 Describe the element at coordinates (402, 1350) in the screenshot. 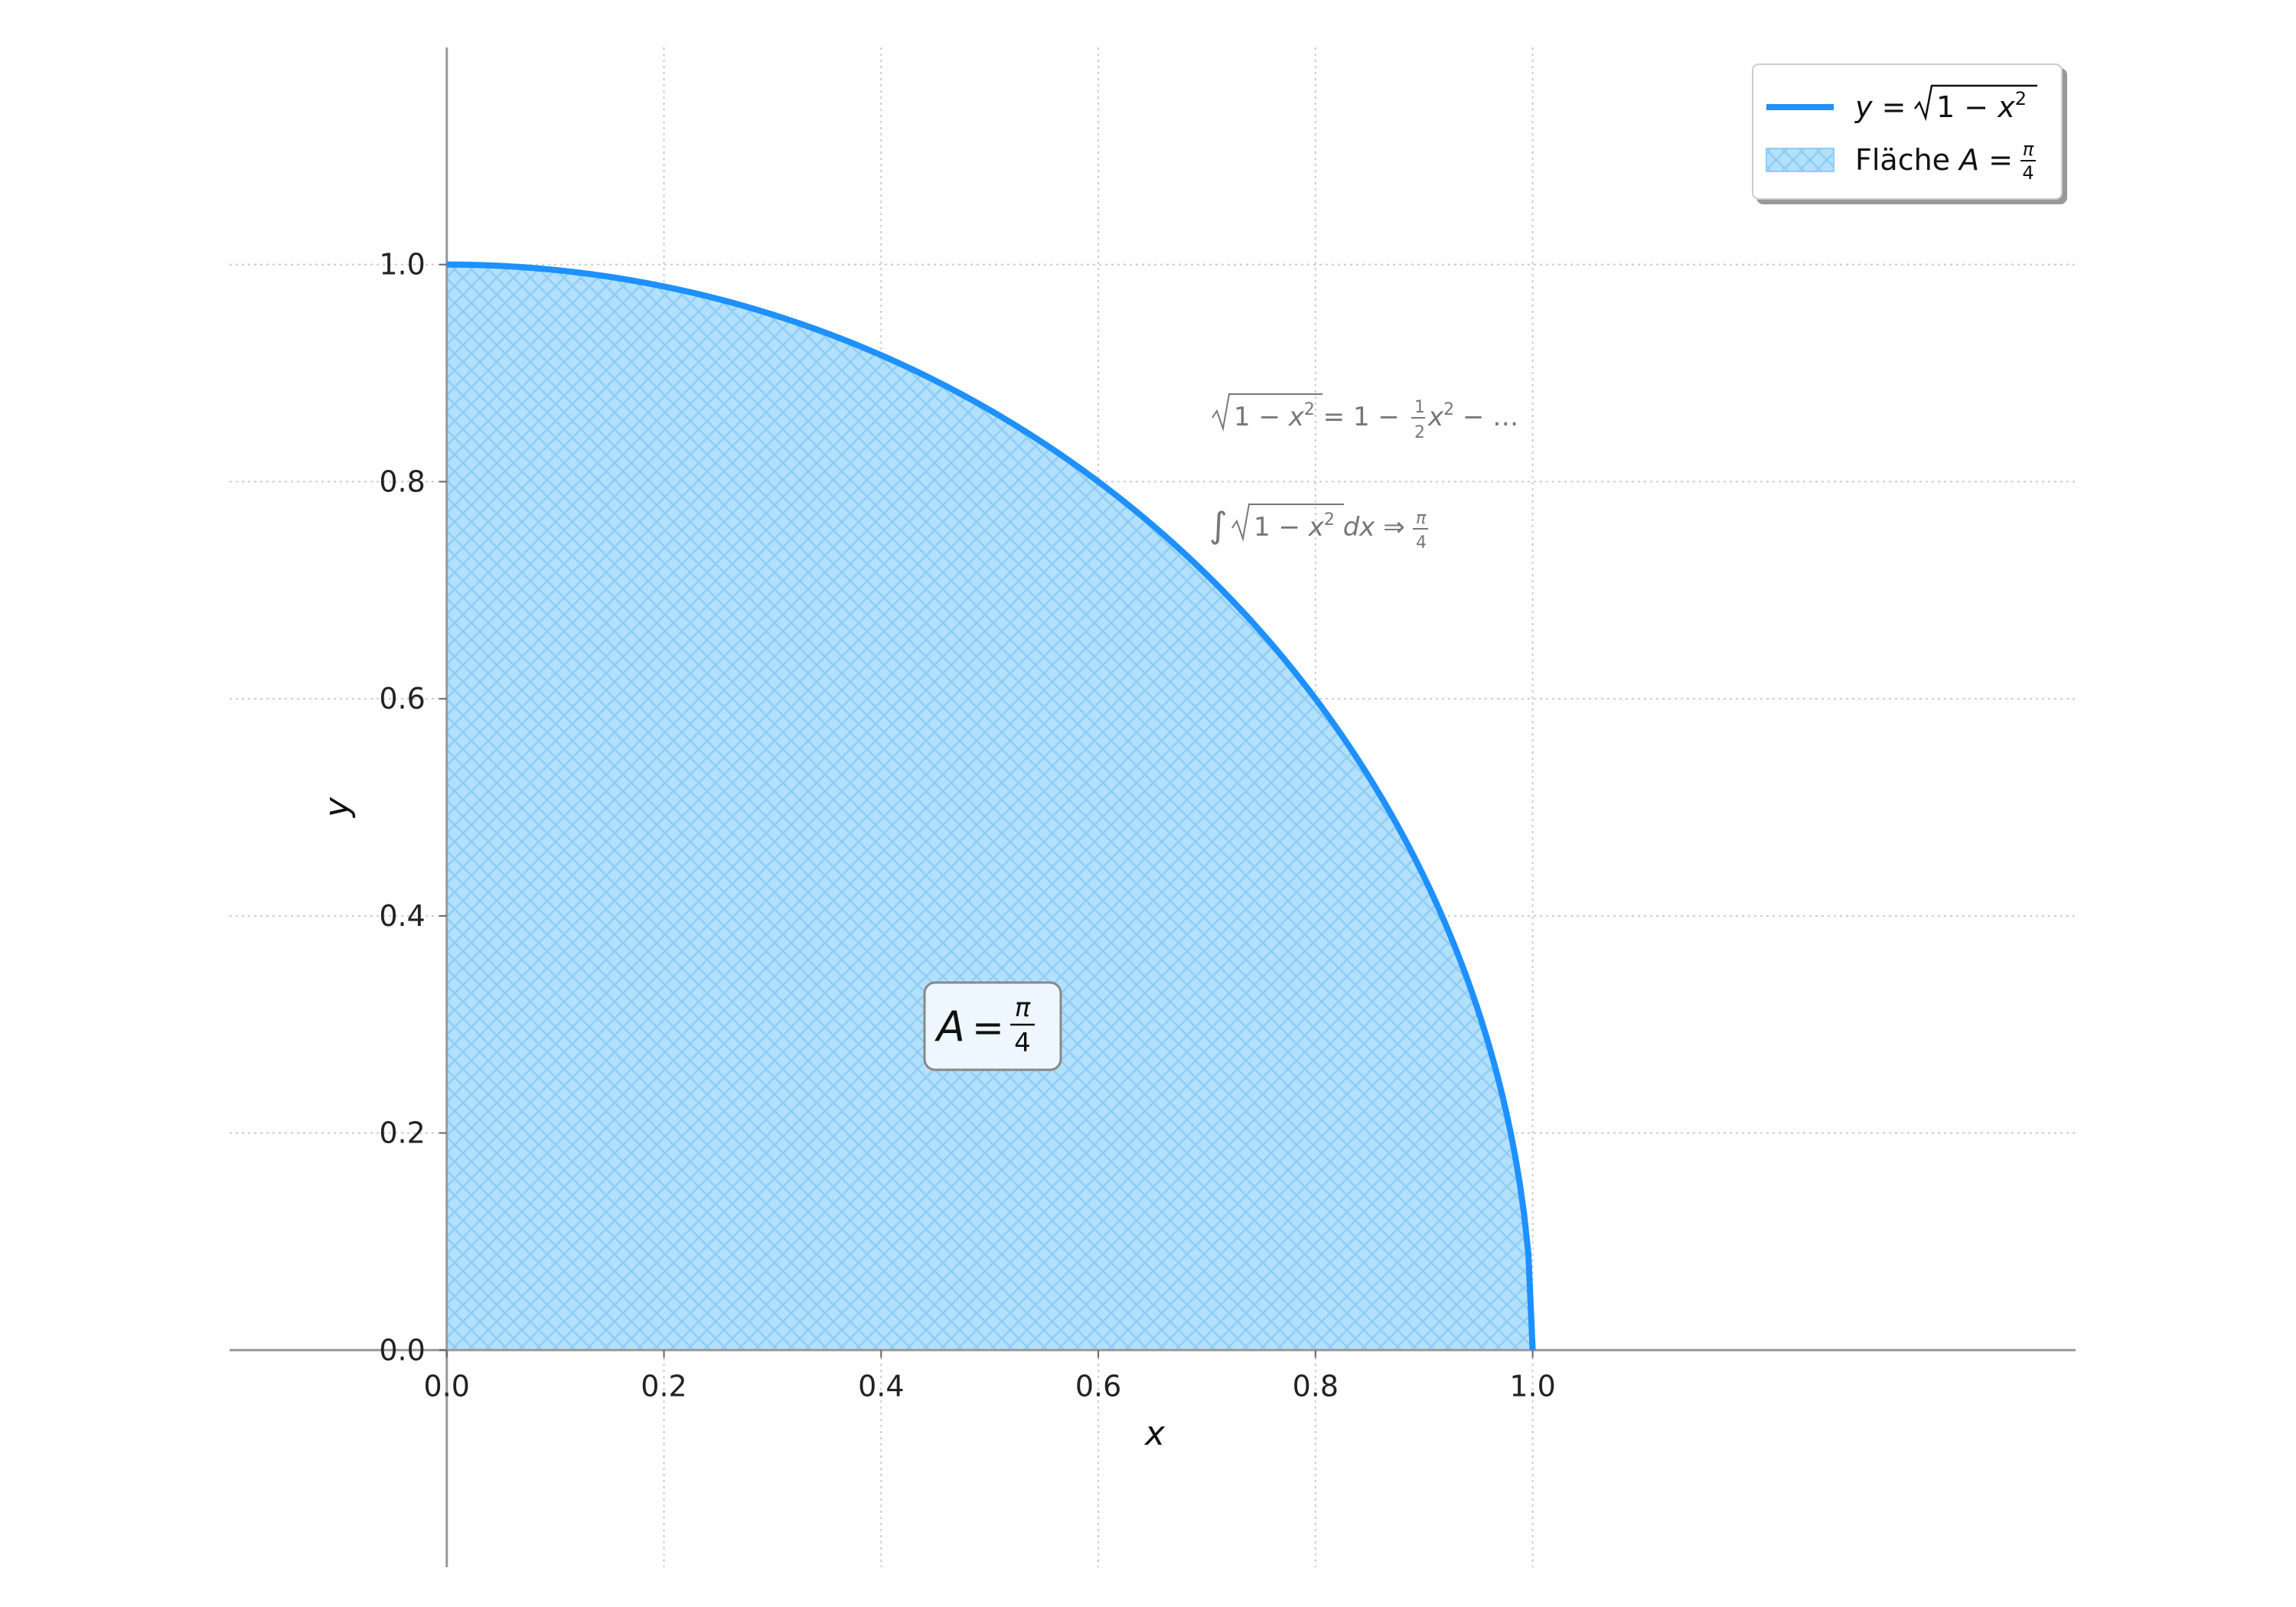

I see `y-tick-label-0: 0.0` at that location.